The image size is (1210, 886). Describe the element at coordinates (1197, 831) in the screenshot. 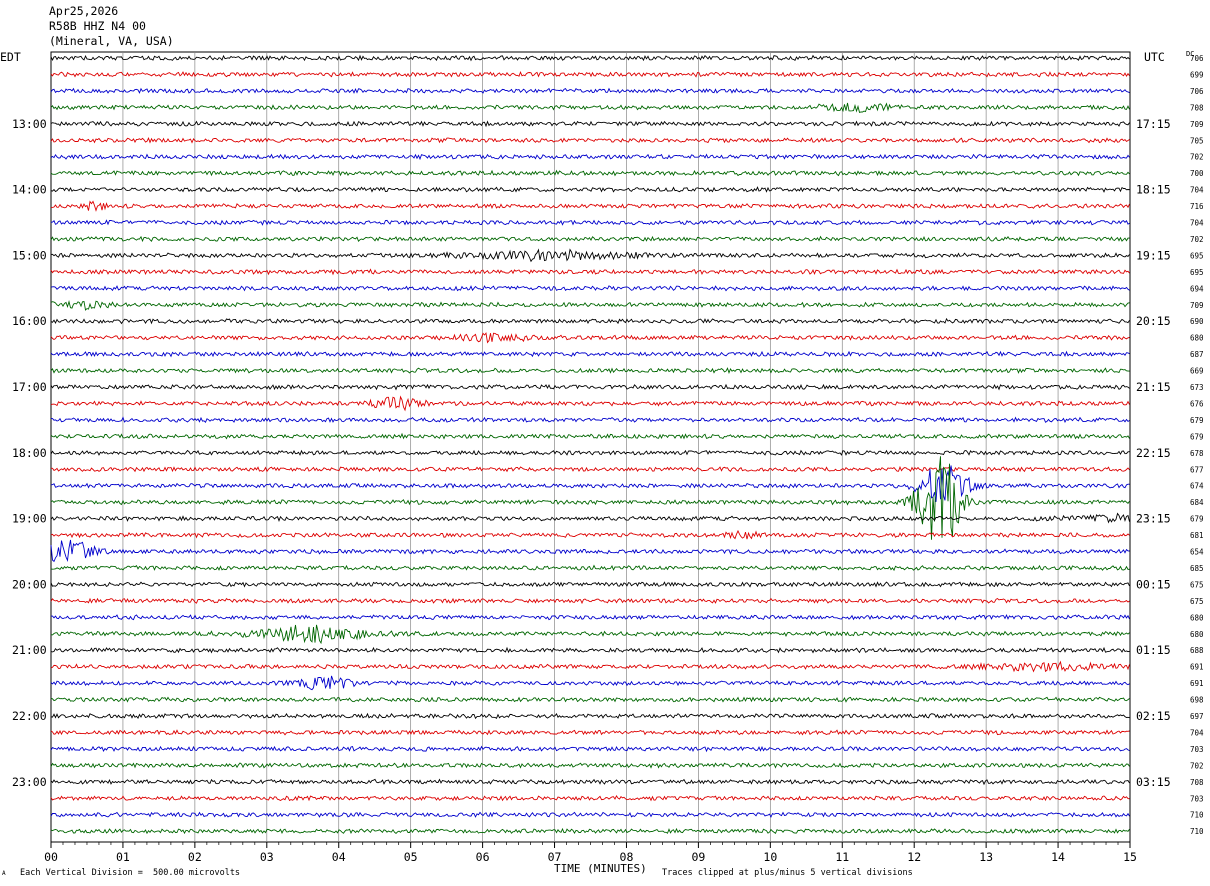

I see `dc-offset-48: 710` at that location.